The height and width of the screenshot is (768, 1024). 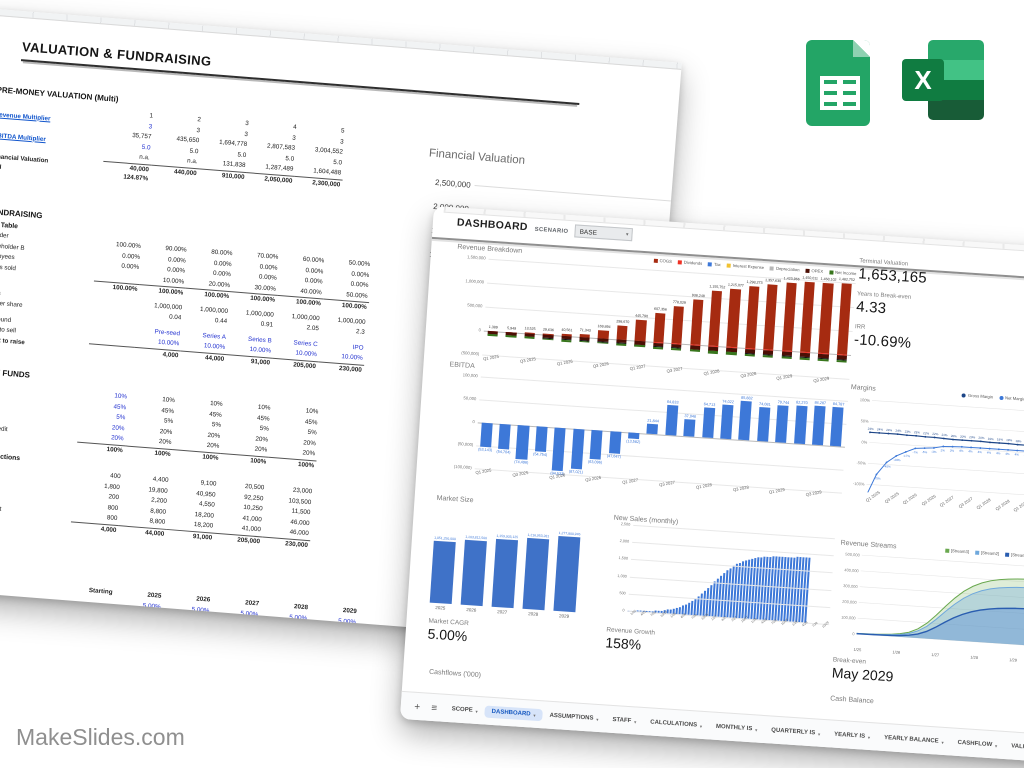 I want to click on cell: 230,000, so click(x=341, y=367).